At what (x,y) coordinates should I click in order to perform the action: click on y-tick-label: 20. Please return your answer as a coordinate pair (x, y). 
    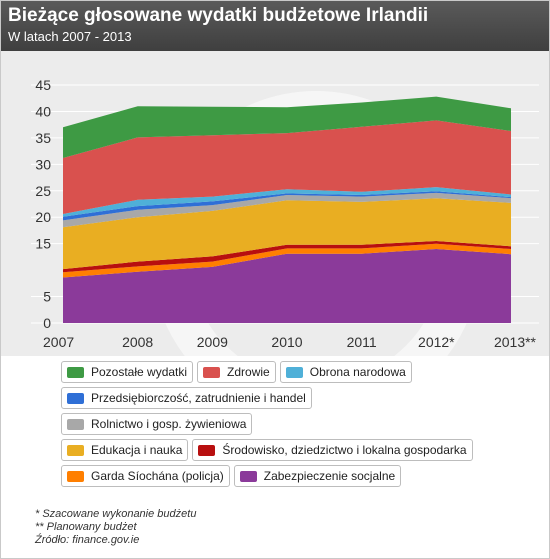
    Looking at the image, I should click on (43, 217).